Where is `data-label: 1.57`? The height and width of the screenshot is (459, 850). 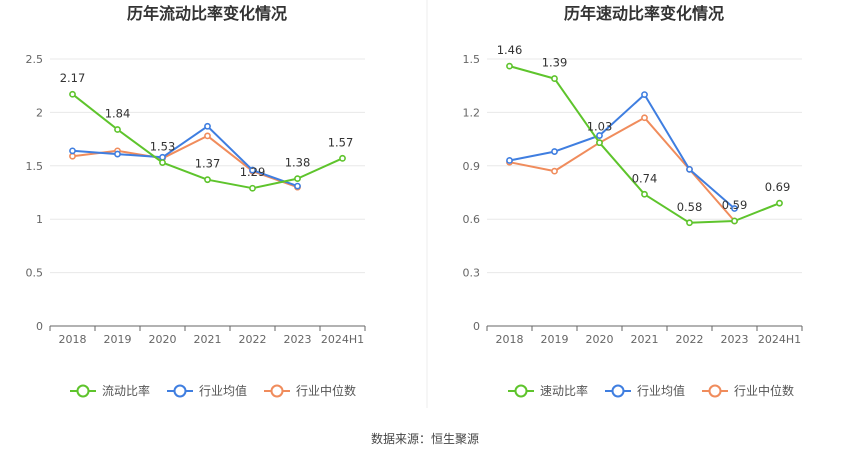
data-label: 1.57 is located at coordinates (341, 142).